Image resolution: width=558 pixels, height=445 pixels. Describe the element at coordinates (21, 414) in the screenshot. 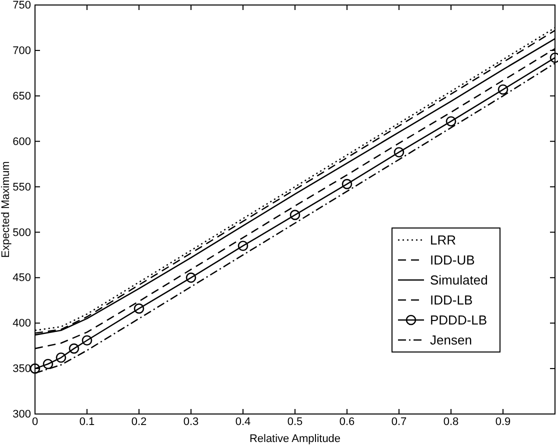

I see `y-tick-label: 300` at that location.